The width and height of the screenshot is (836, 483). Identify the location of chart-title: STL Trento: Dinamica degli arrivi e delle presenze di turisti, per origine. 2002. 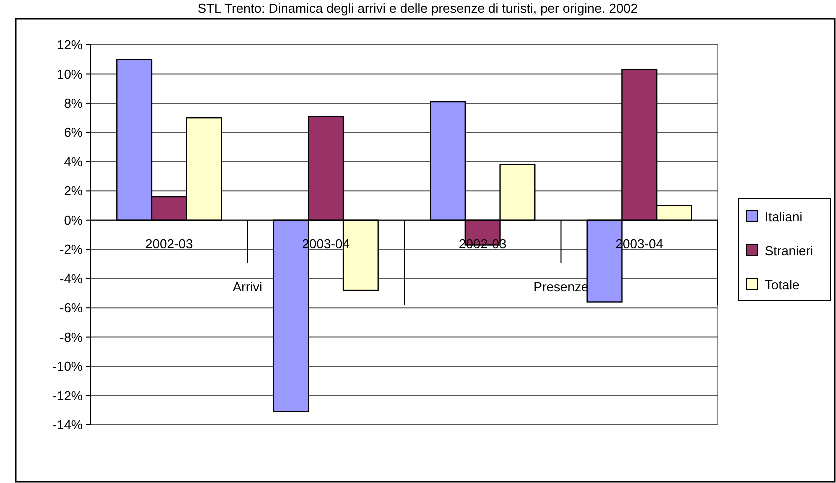
(418, 8).